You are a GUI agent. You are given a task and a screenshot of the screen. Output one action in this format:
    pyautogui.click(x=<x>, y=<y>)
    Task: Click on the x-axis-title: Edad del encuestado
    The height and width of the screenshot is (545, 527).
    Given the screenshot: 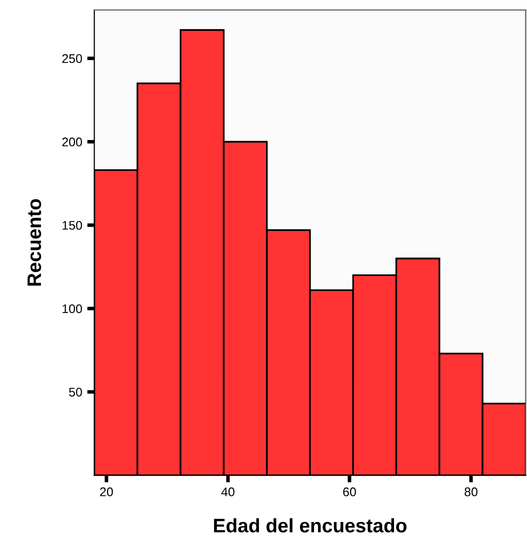 What is the action you would take?
    pyautogui.click(x=310, y=525)
    